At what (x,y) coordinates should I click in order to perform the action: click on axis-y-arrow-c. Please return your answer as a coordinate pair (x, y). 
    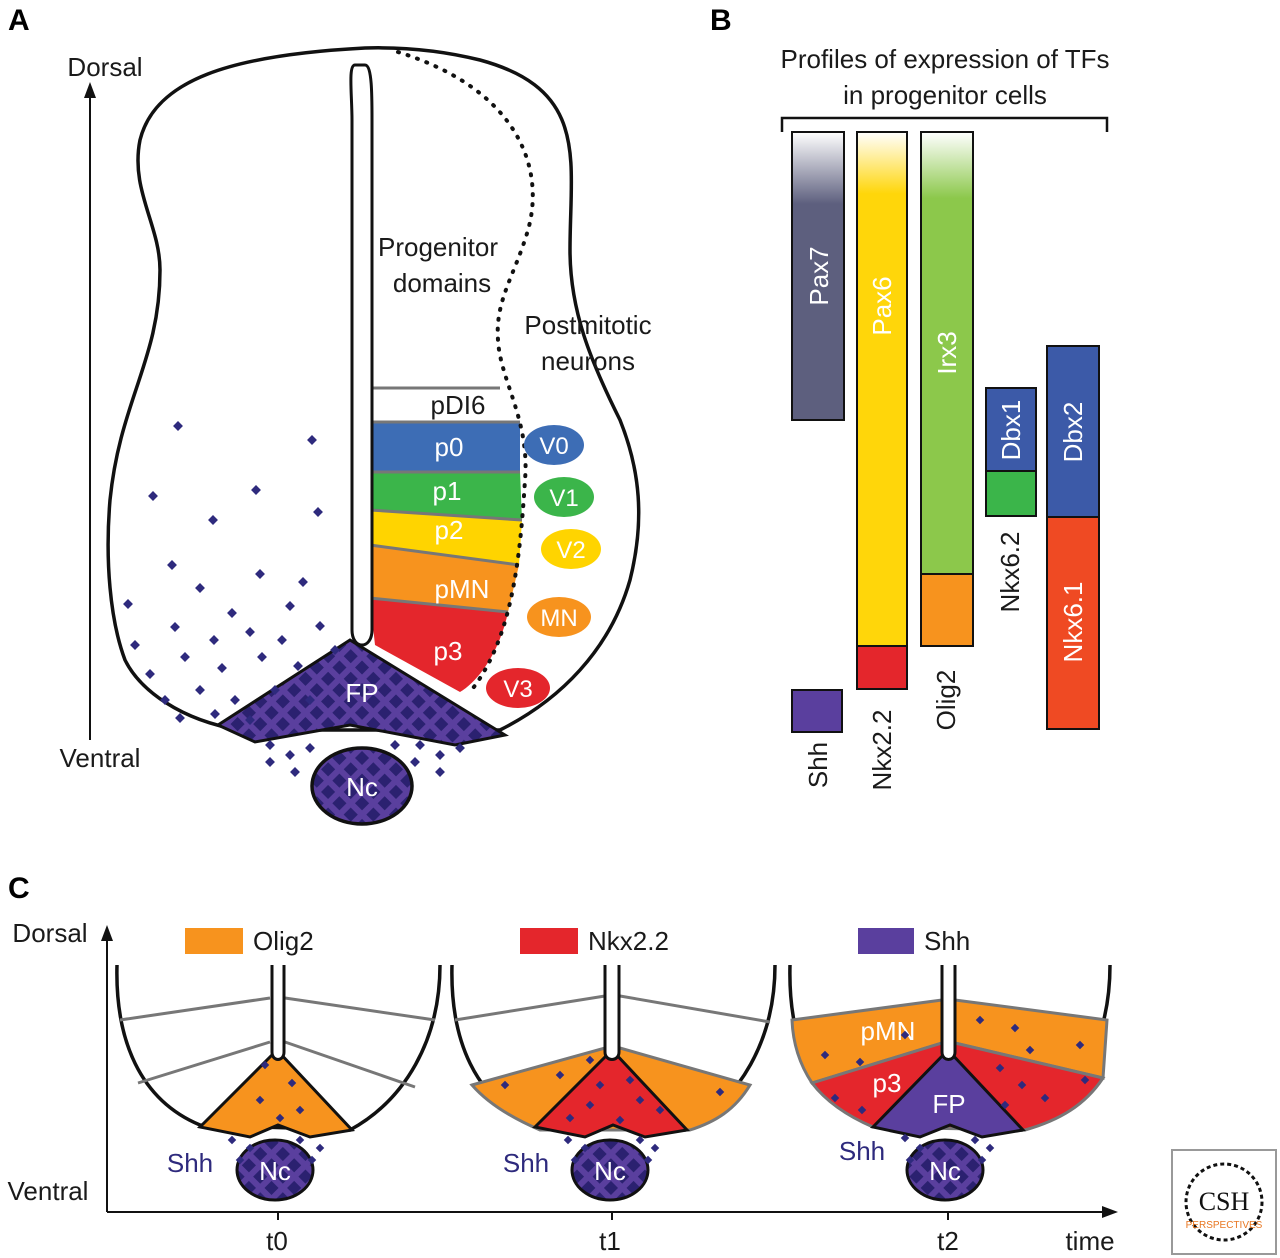
    Looking at the image, I should click on (107, 933).